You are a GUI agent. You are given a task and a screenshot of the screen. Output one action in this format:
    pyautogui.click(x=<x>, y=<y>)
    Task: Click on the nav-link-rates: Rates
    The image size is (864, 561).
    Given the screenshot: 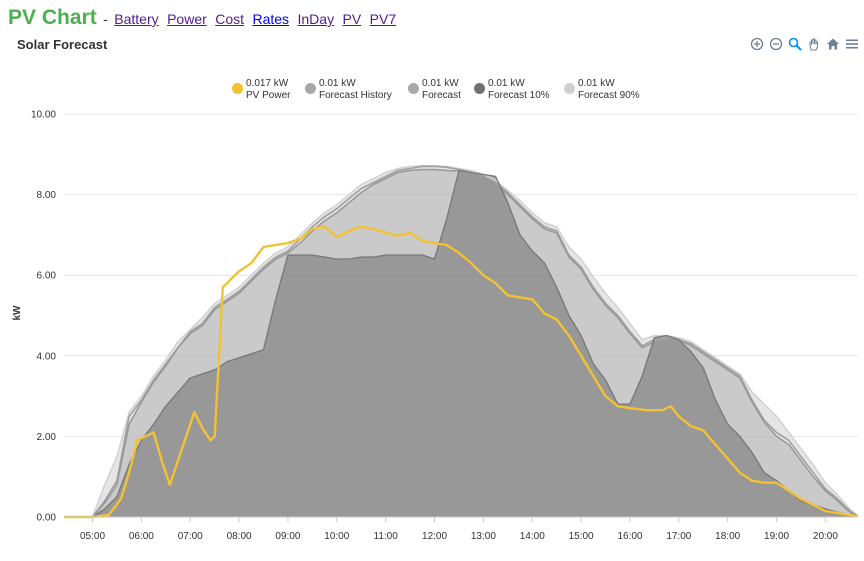 What is the action you would take?
    pyautogui.click(x=271, y=19)
    